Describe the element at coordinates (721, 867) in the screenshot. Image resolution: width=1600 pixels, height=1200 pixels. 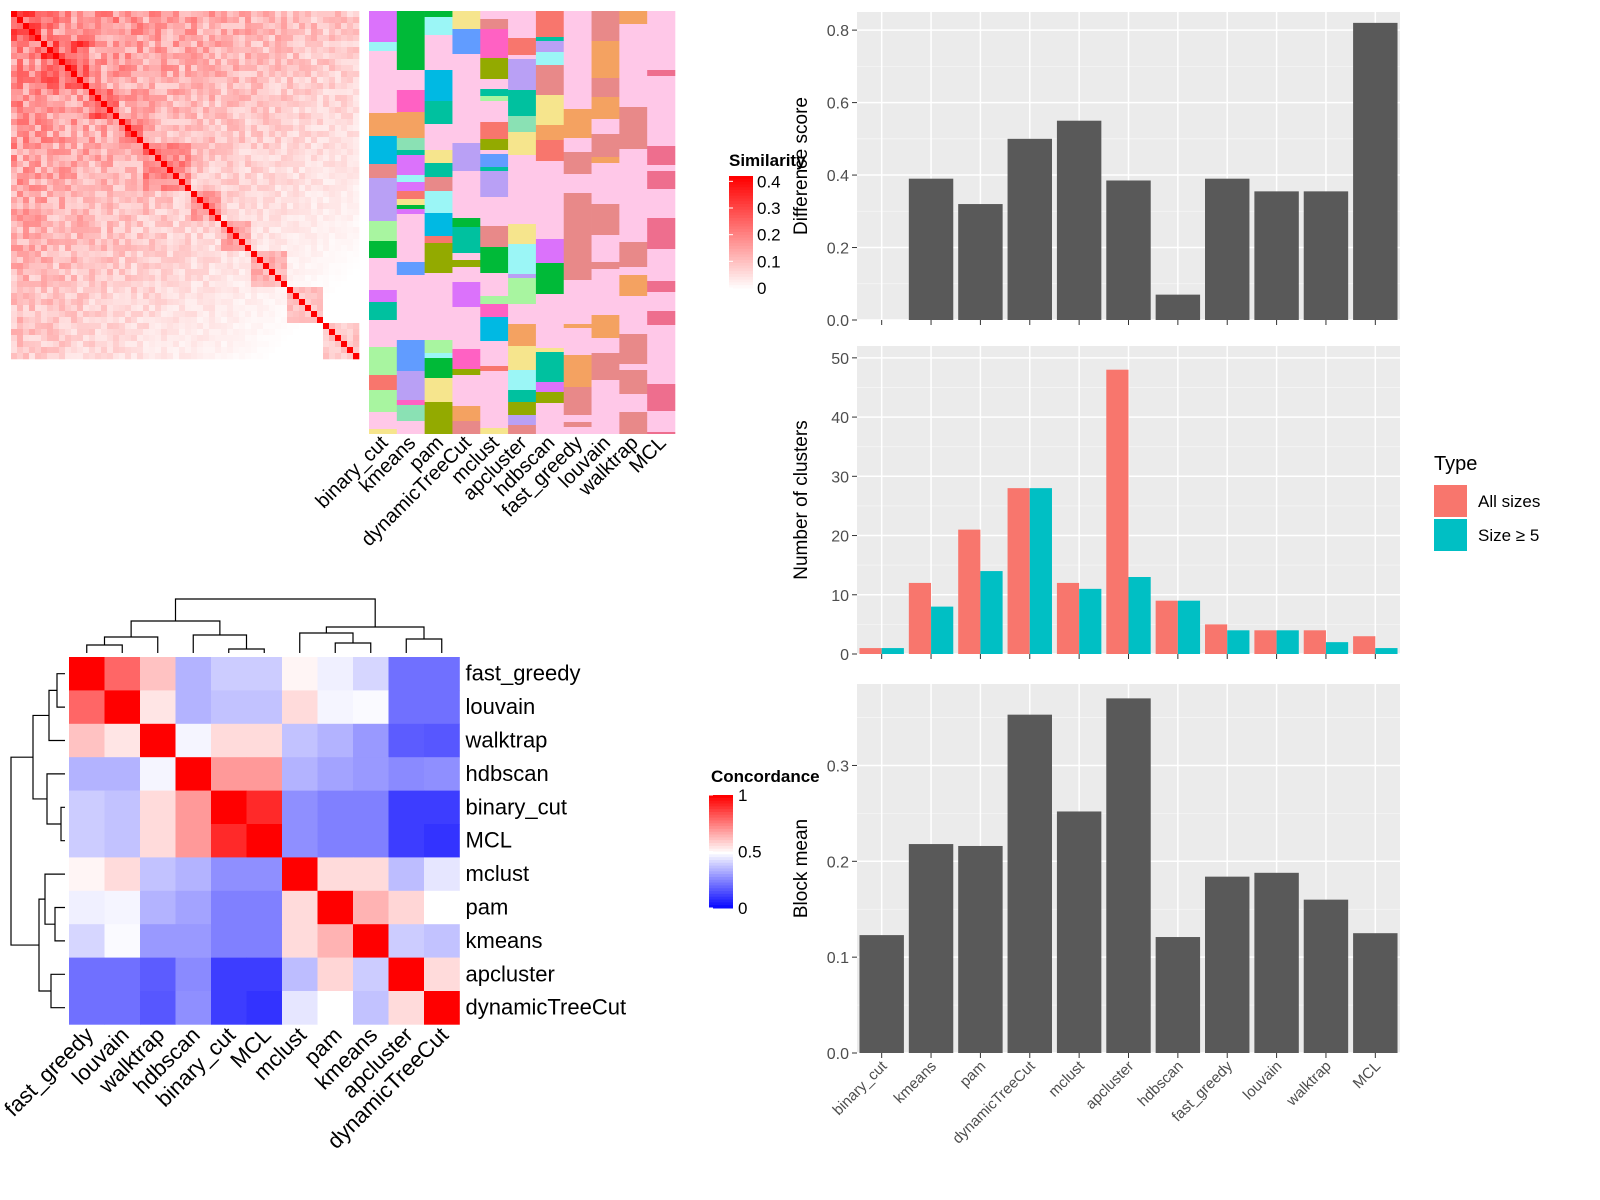
I see `concordance-legend-step` at that location.